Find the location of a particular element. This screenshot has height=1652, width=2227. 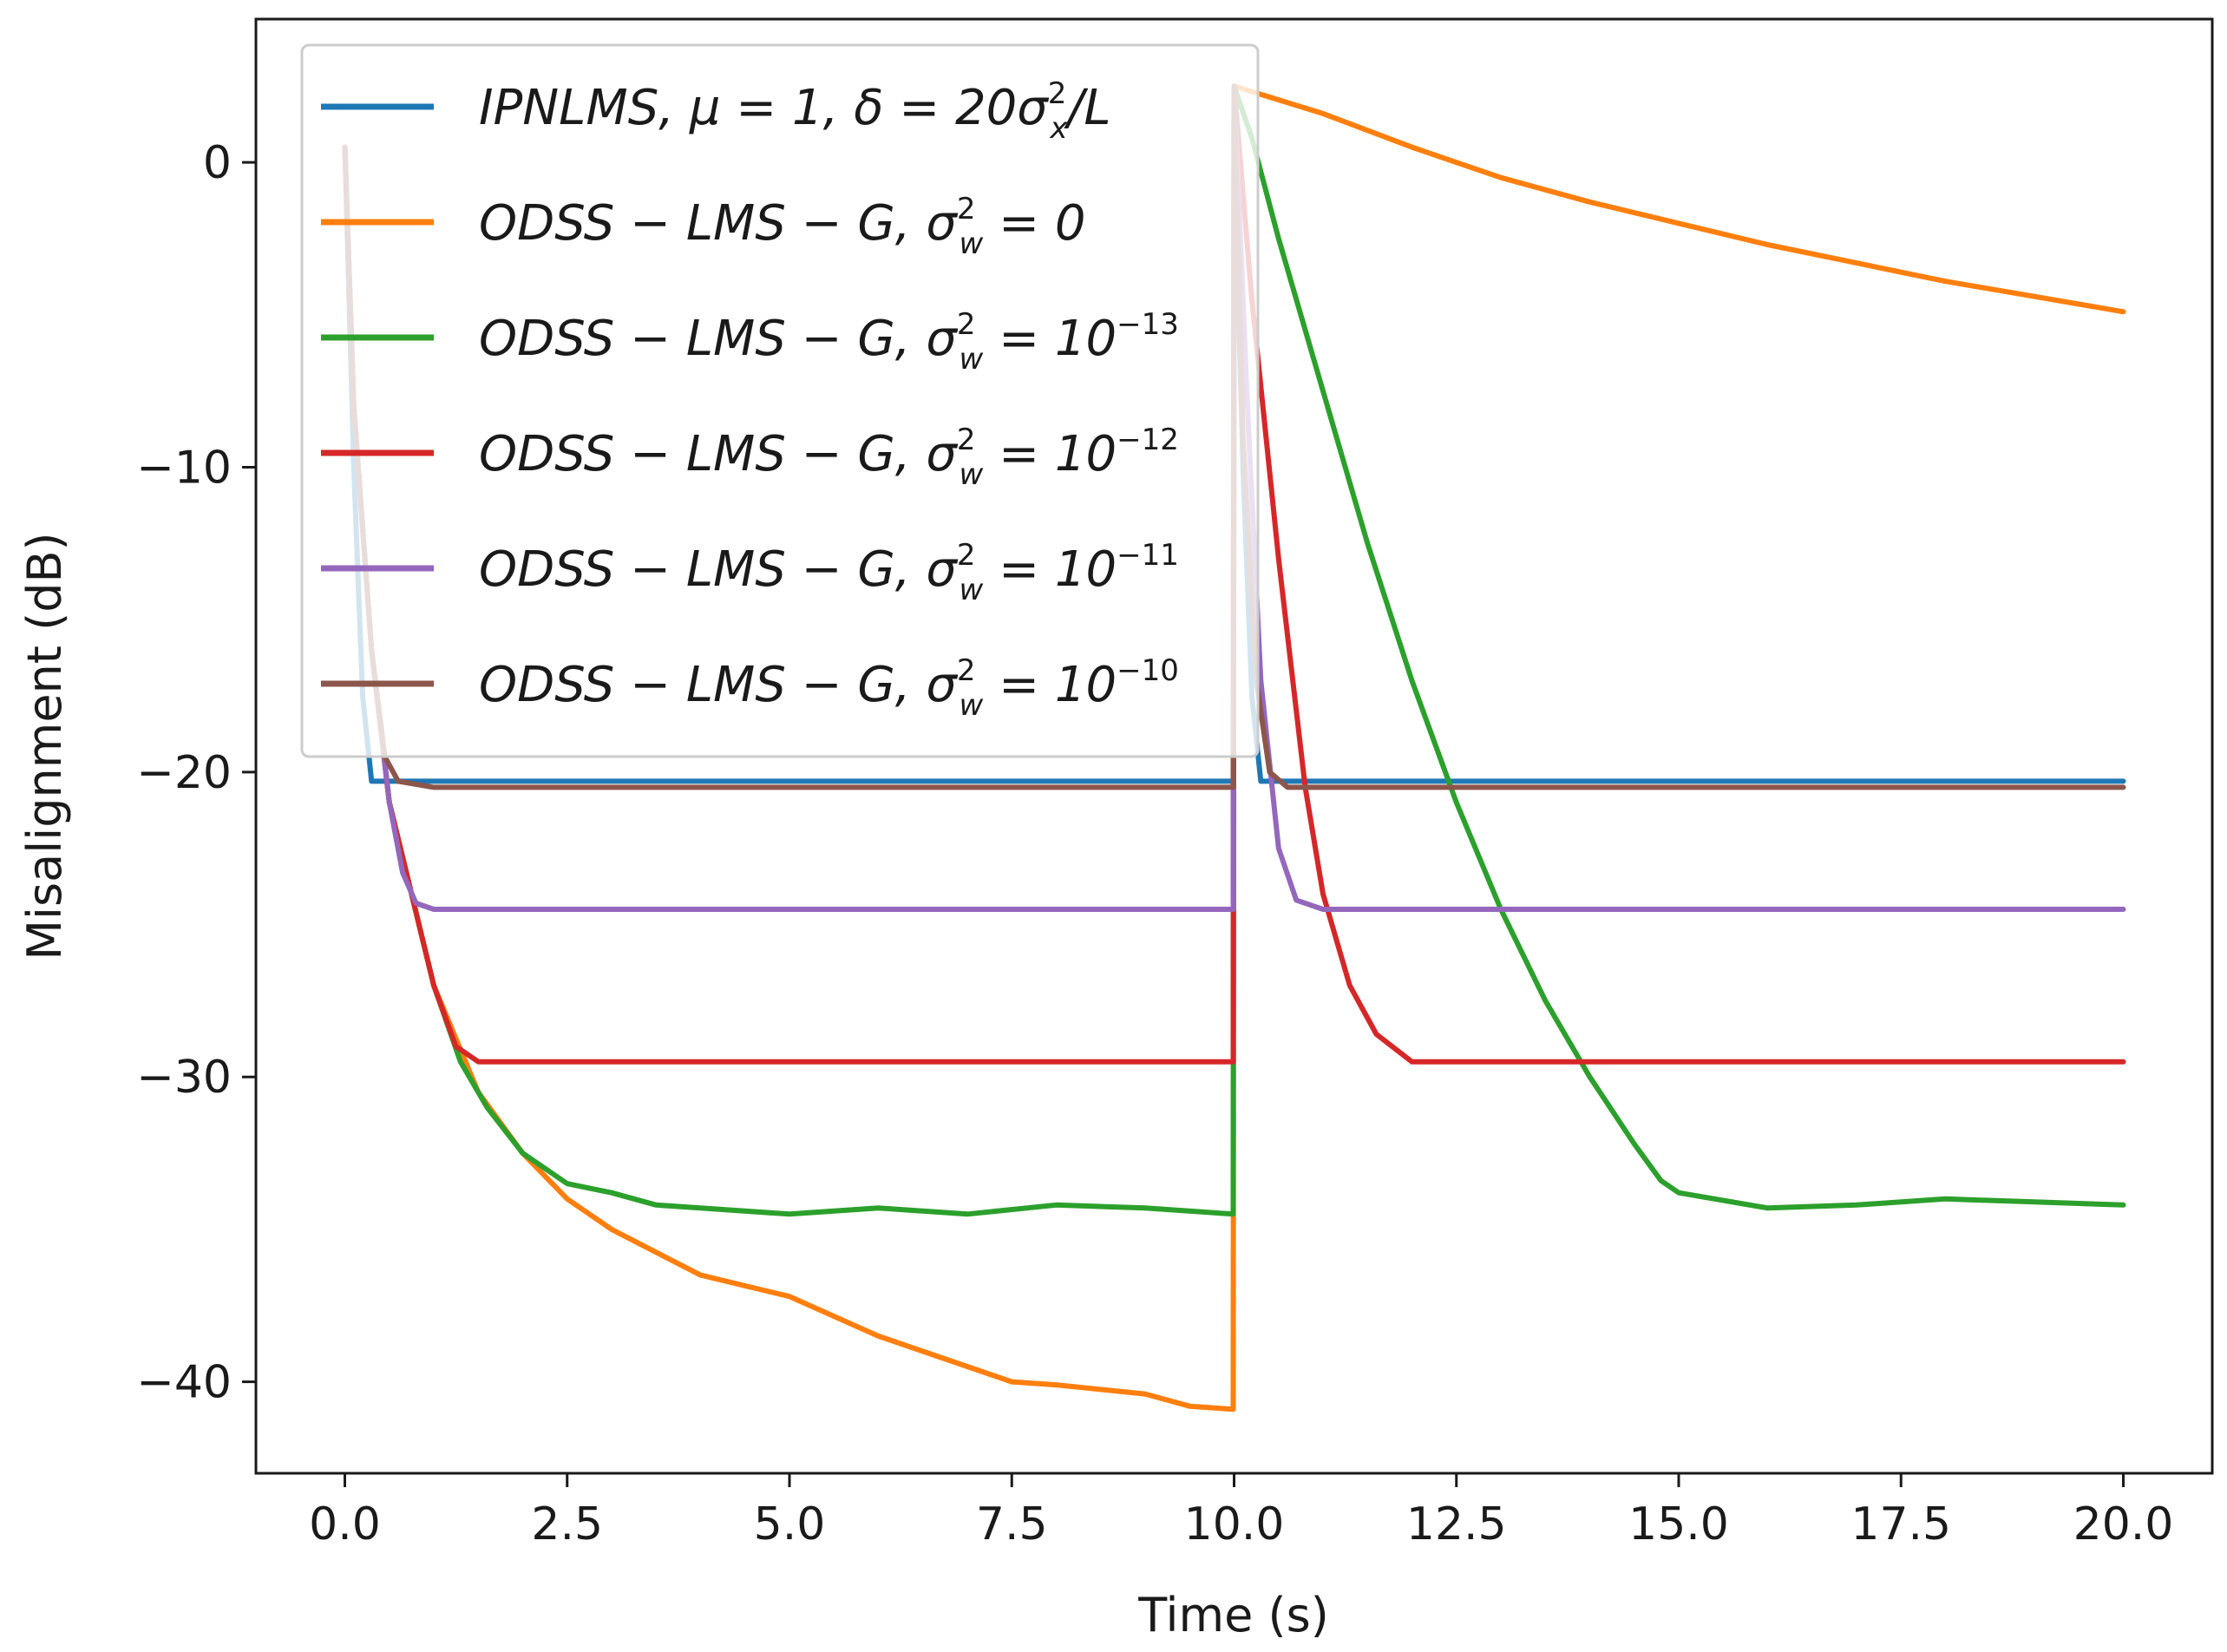

y-tick-label: −30 is located at coordinates (184, 1078).